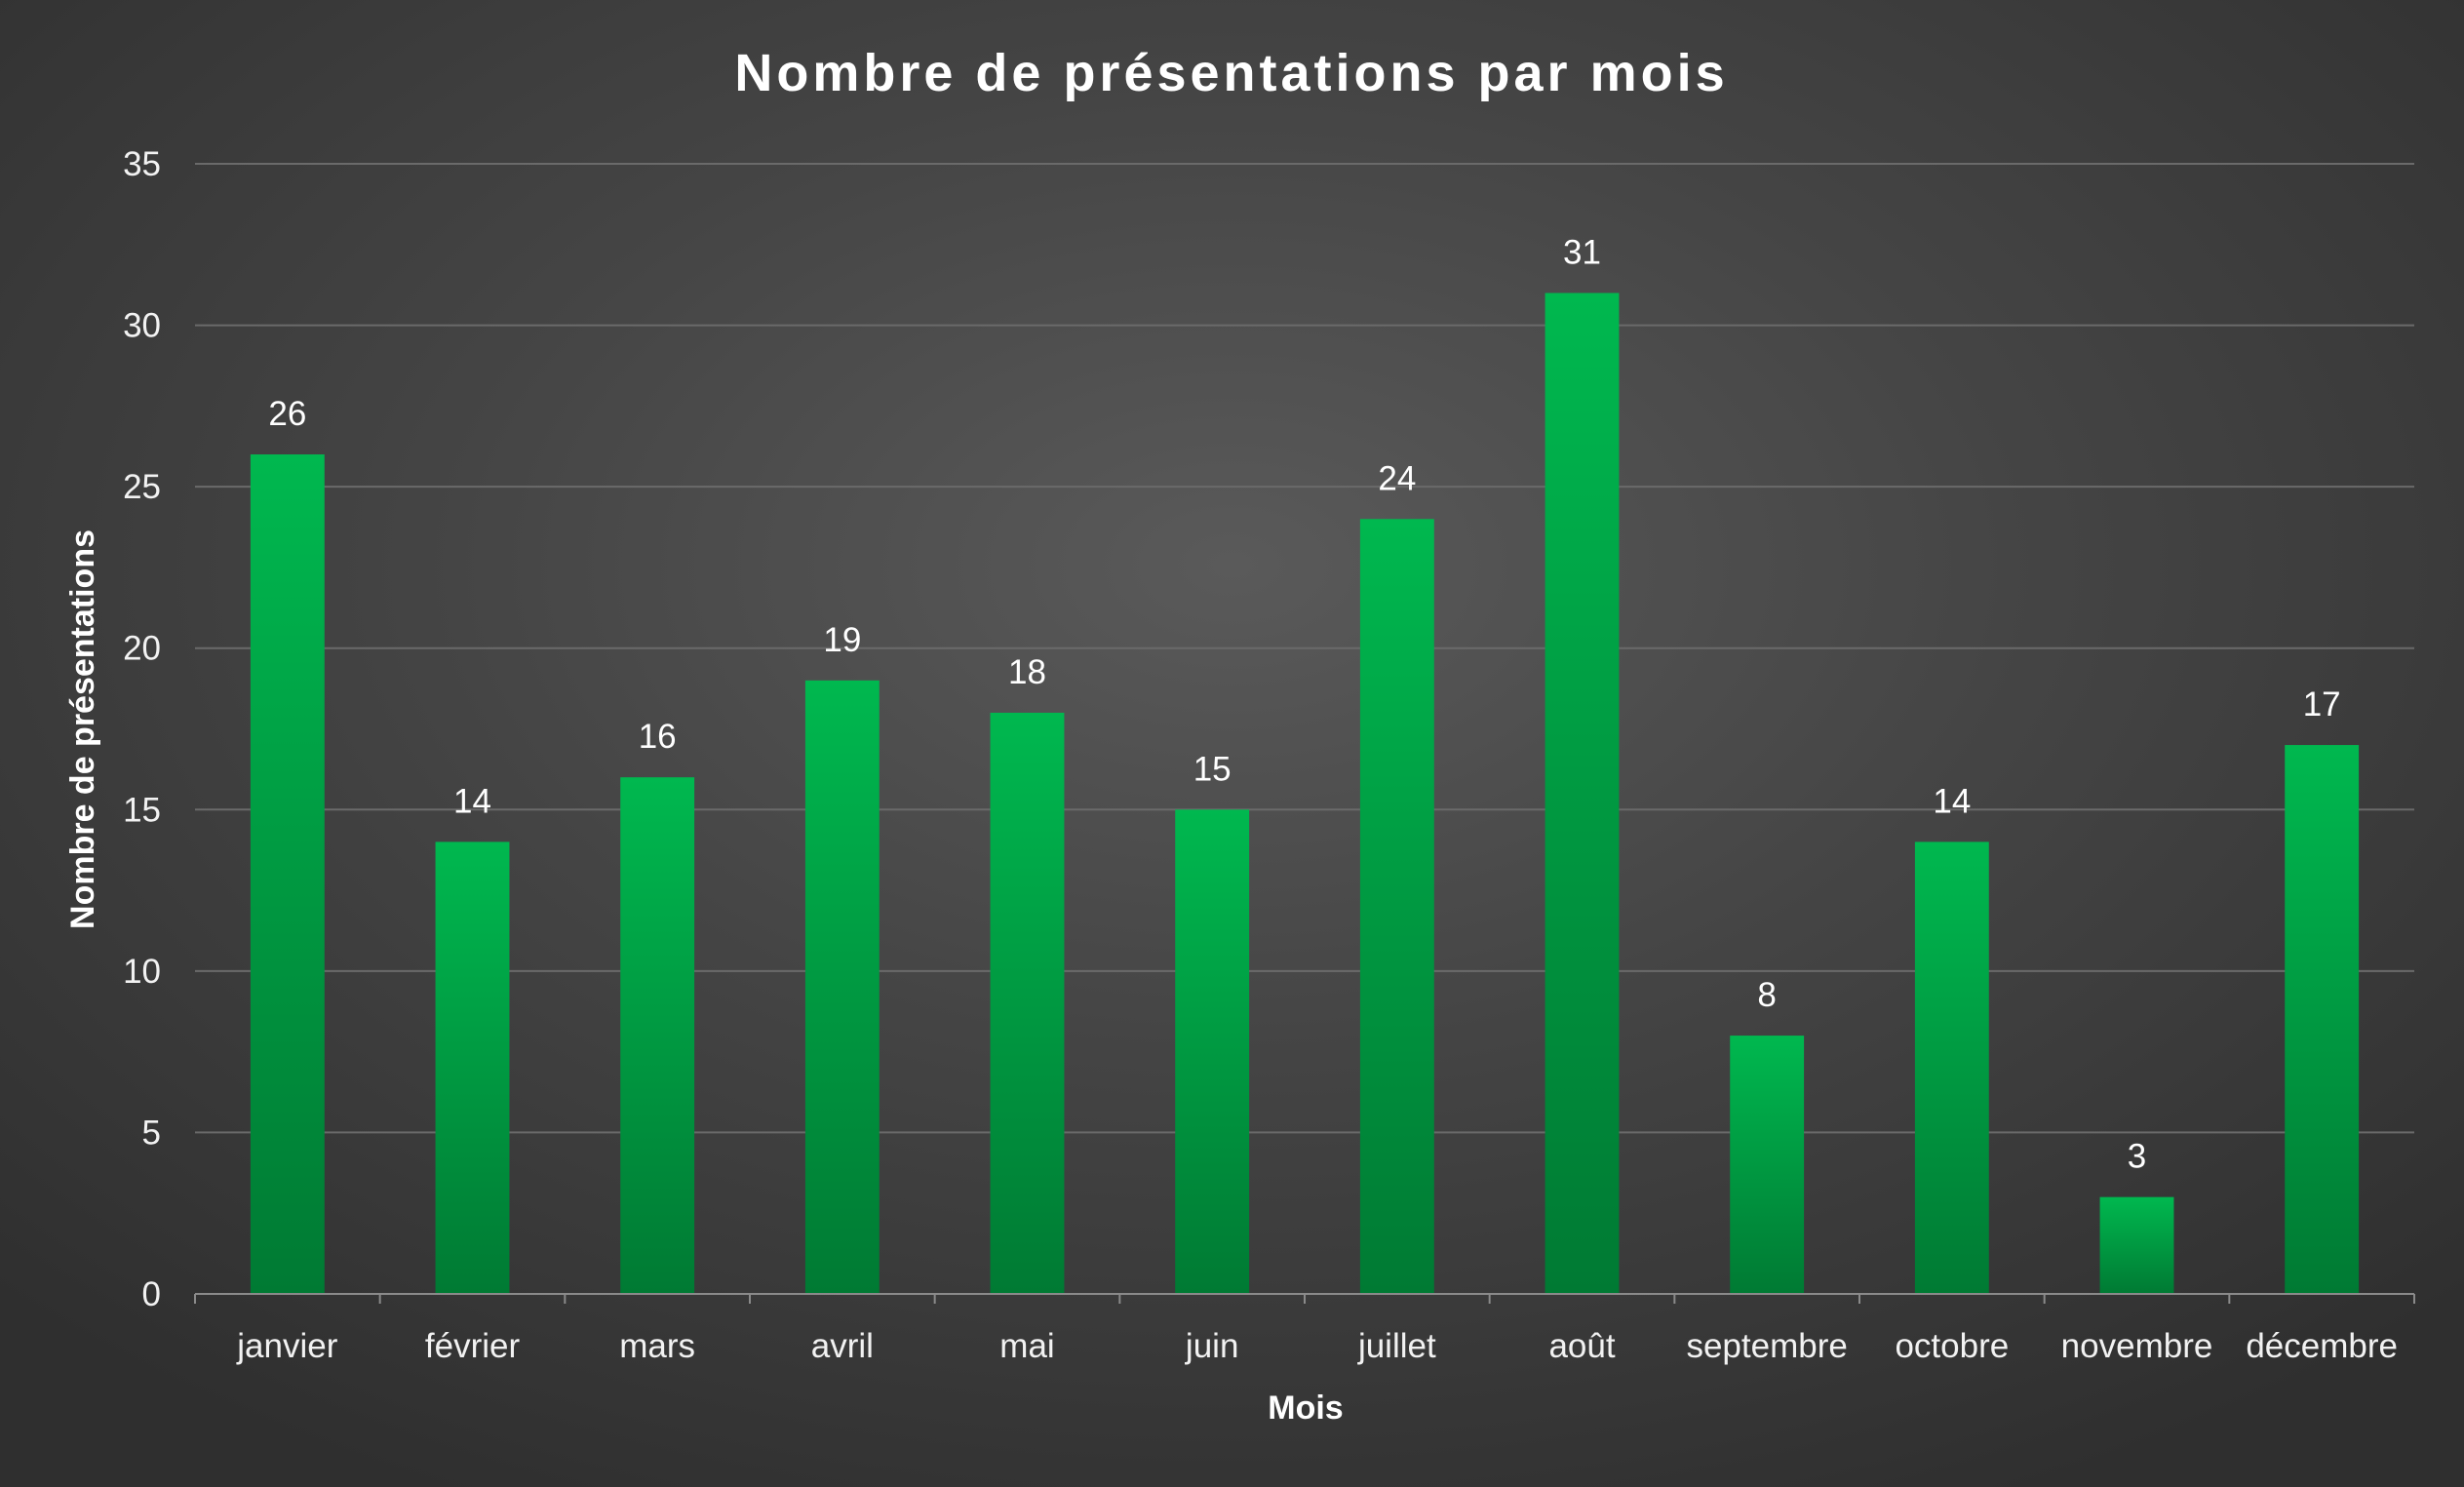 This screenshot has height=1487, width=2464. I want to click on data-label: 24, so click(1397, 478).